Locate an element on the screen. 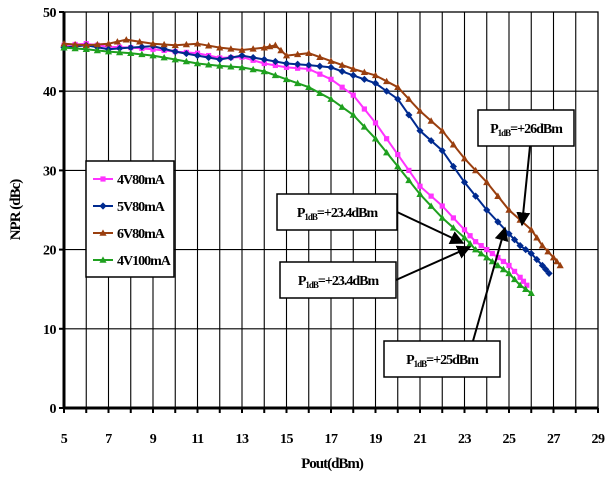 The height and width of the screenshot is (483, 614). x-tick-label: 9 is located at coordinates (153, 439).